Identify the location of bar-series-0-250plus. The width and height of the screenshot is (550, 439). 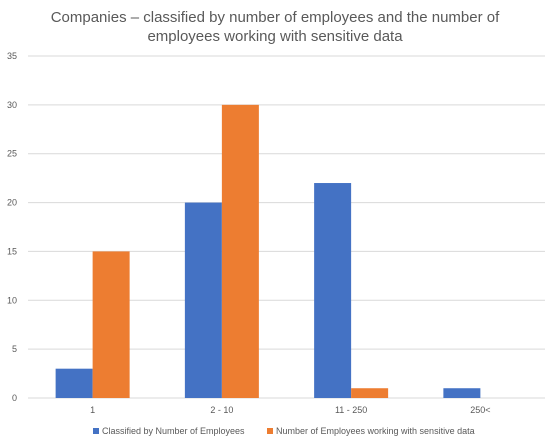
(462, 393).